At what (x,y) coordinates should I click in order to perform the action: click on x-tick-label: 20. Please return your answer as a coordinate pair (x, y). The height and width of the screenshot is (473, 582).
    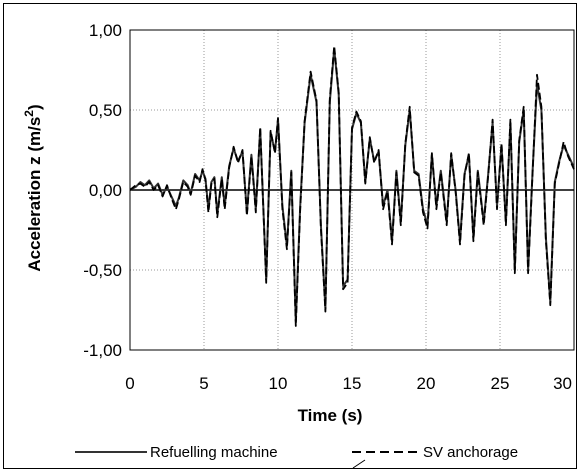
    Looking at the image, I should click on (426, 383).